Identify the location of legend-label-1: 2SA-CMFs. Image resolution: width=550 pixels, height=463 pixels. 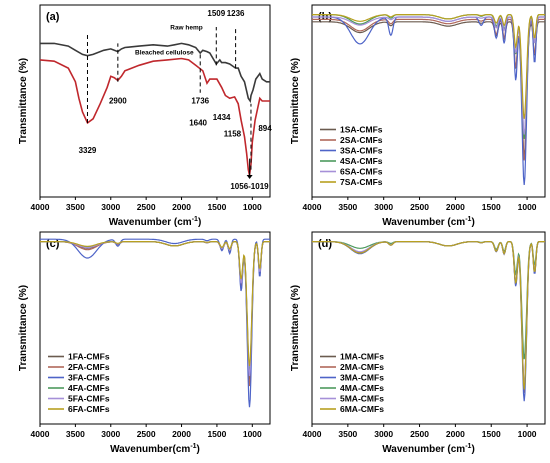
(361, 140).